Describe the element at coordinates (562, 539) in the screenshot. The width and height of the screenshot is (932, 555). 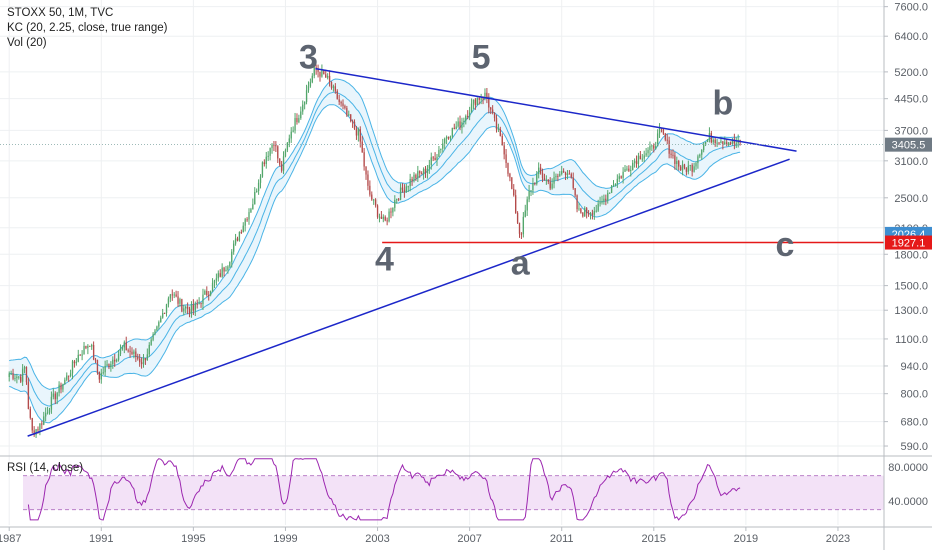
I see `x-tick-label: 2011` at that location.